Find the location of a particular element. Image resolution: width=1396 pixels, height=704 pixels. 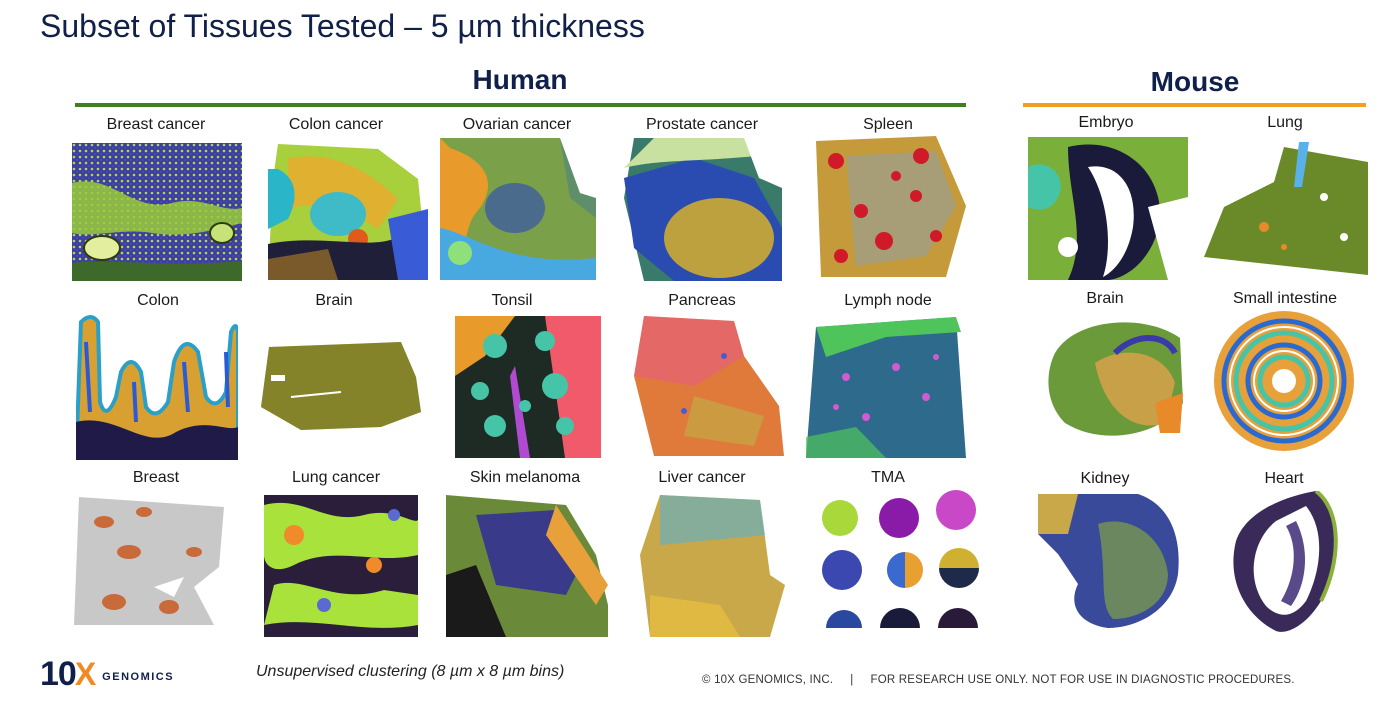

tissue-image-small-intestine is located at coordinates (1284, 381).